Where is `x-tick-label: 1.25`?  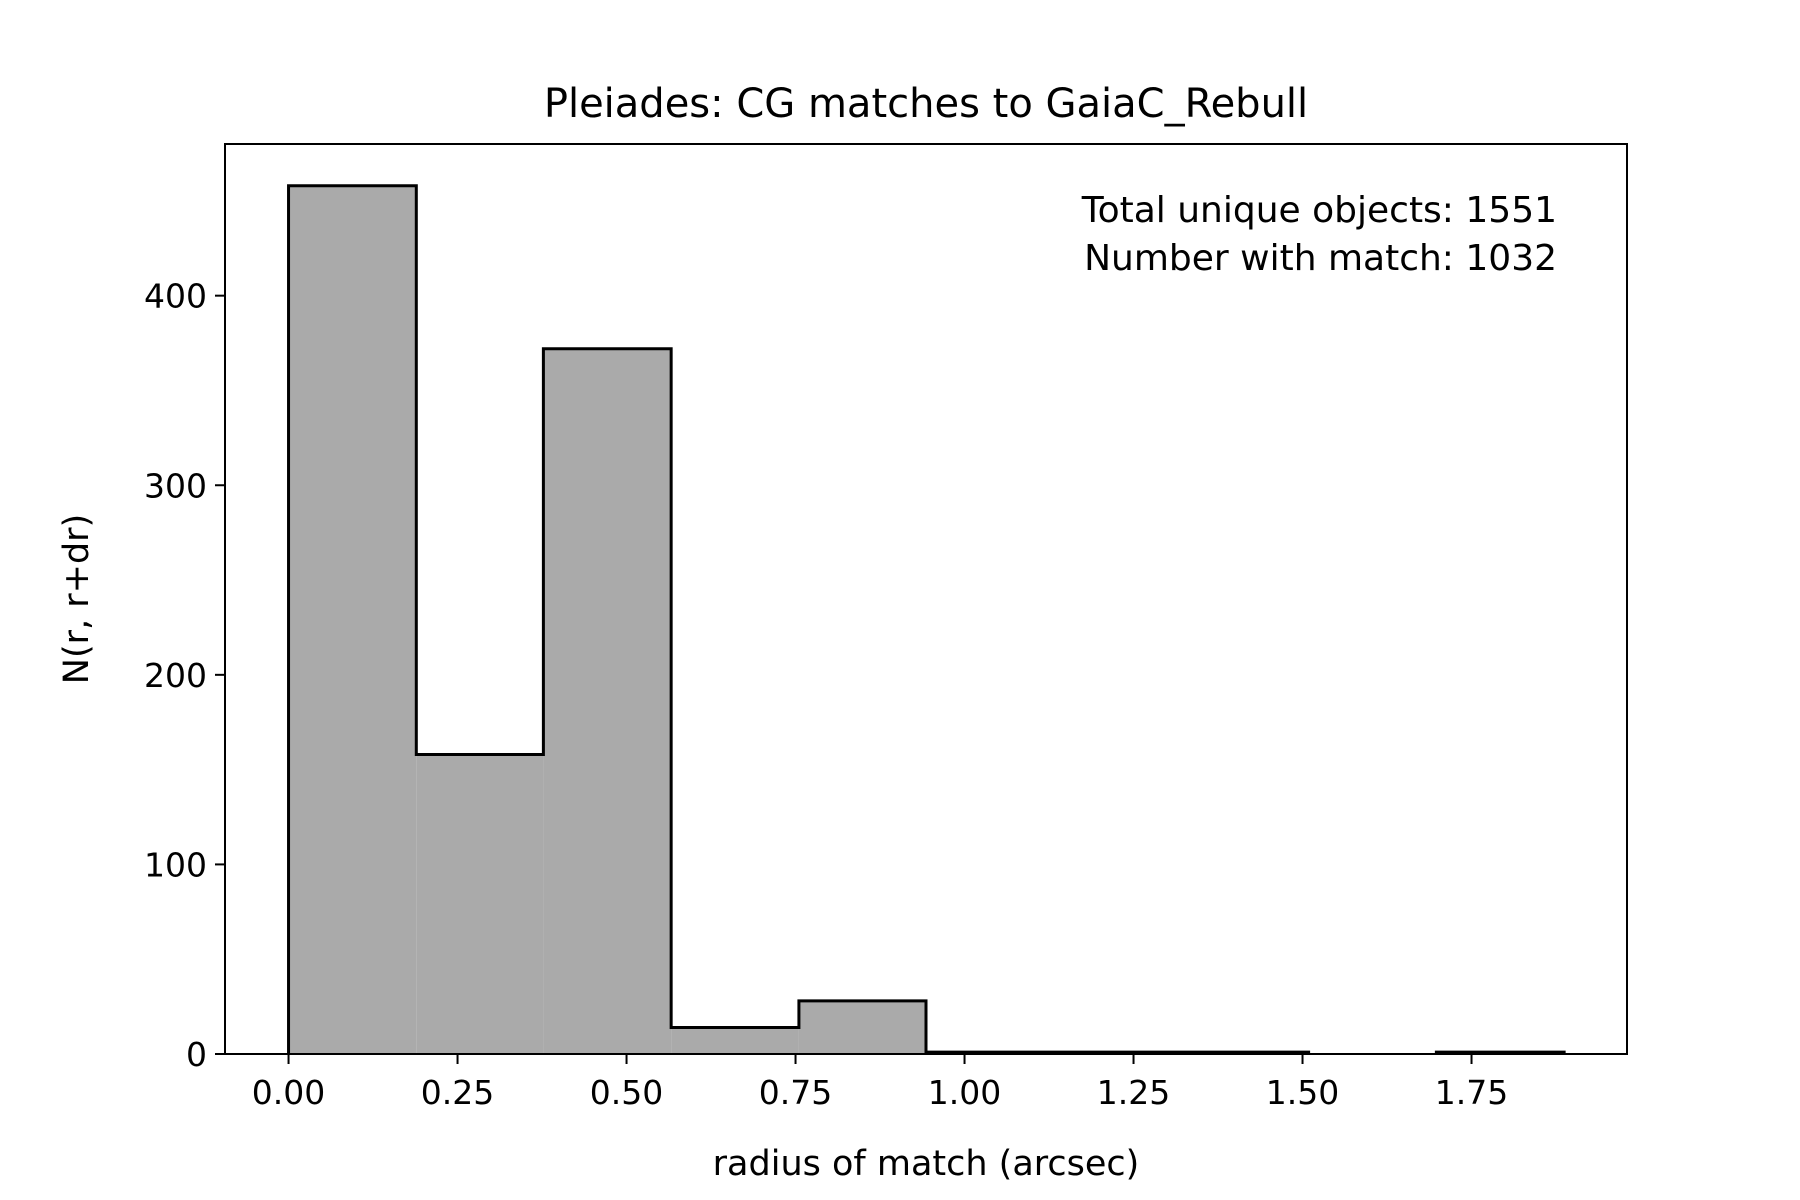
x-tick-label: 1.25 is located at coordinates (1133, 1092).